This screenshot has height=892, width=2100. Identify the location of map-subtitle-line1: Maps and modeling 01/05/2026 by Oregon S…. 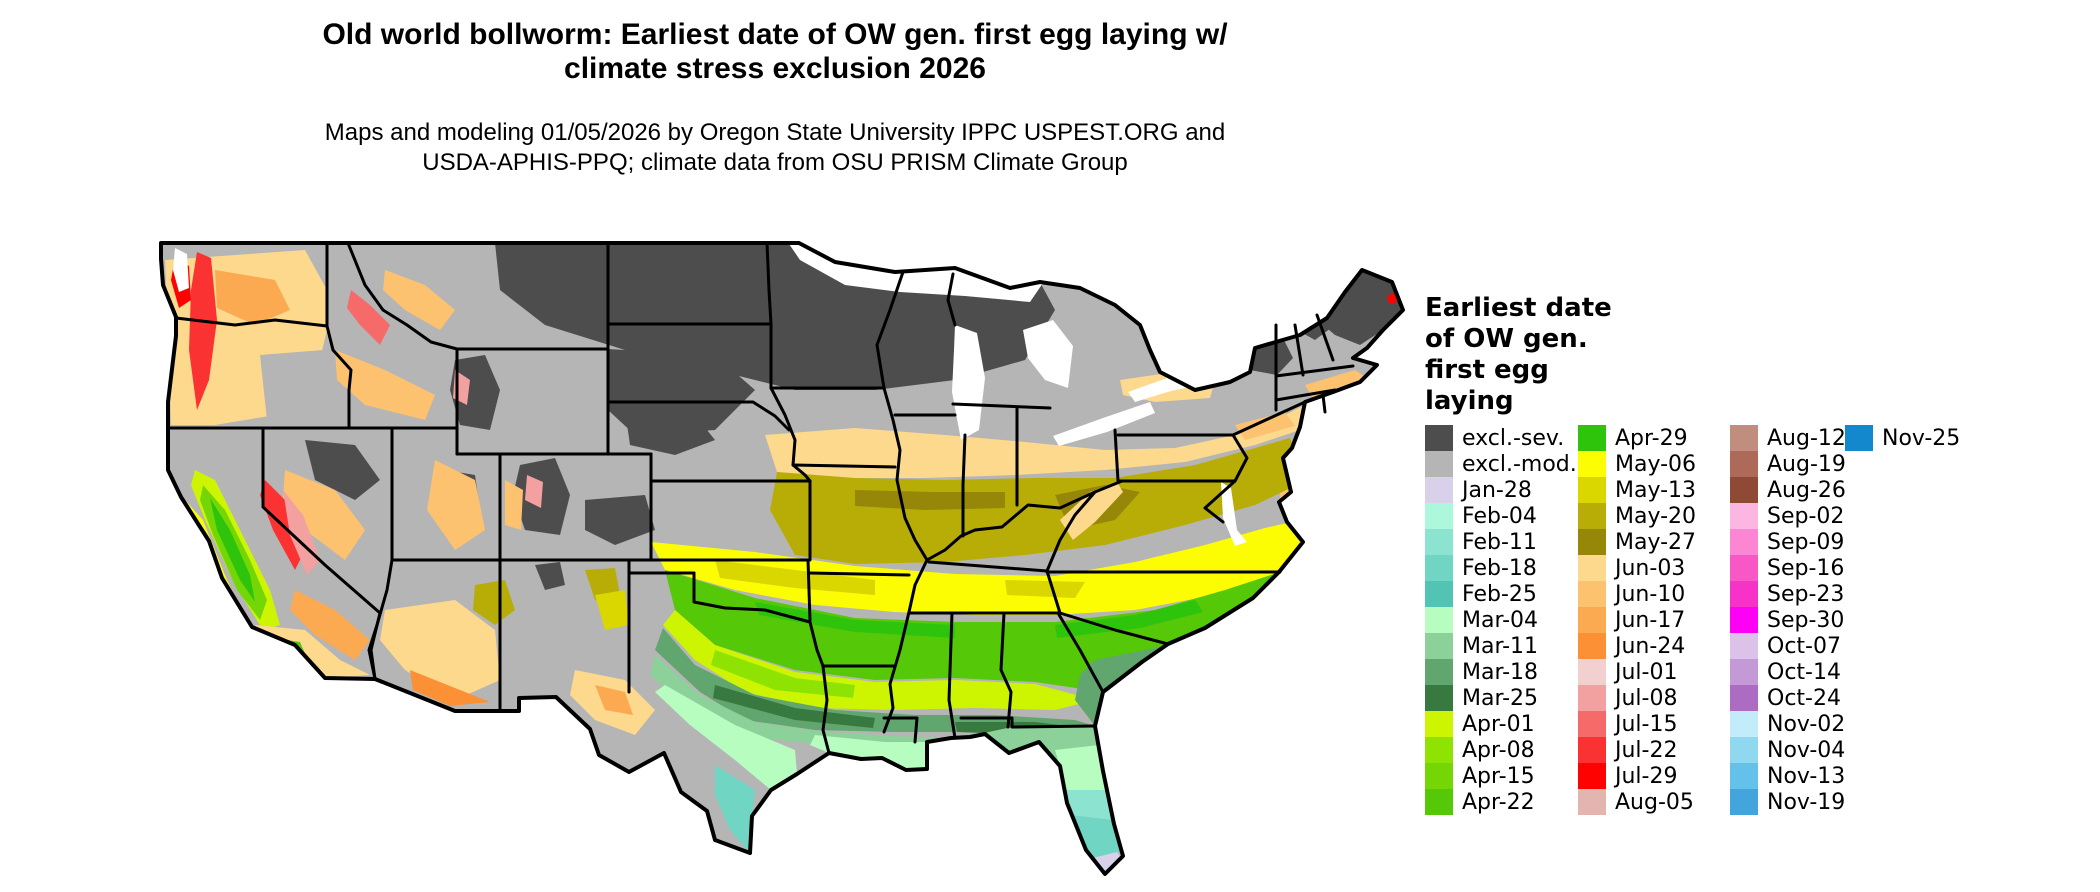
(775, 132).